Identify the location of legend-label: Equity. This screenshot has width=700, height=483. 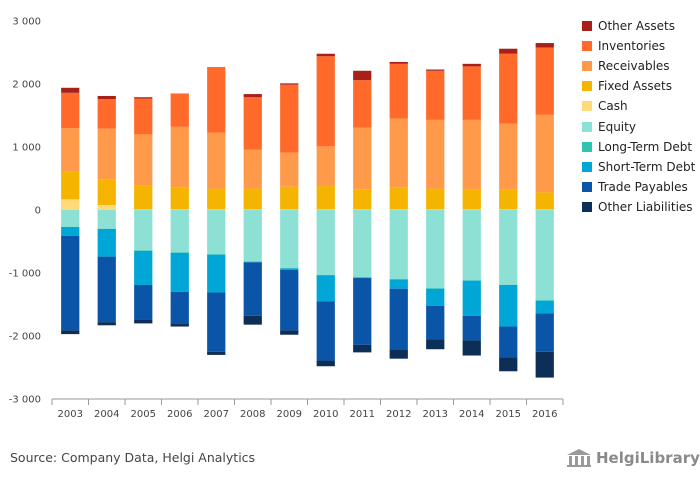
(617, 126).